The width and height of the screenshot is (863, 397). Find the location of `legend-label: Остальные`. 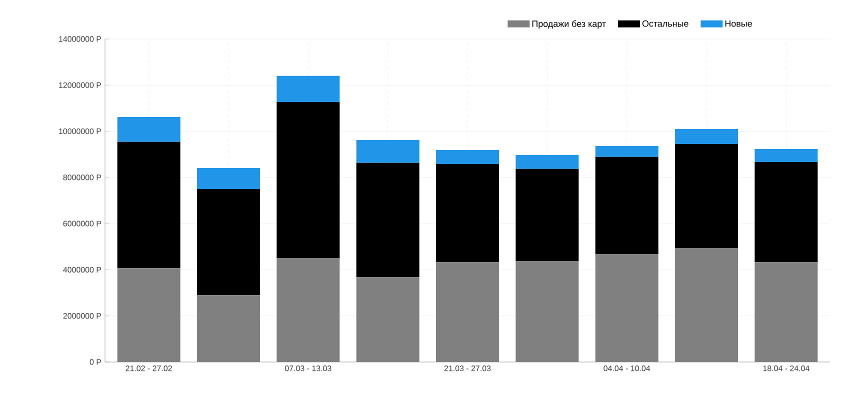

legend-label: Остальные is located at coordinates (665, 23).